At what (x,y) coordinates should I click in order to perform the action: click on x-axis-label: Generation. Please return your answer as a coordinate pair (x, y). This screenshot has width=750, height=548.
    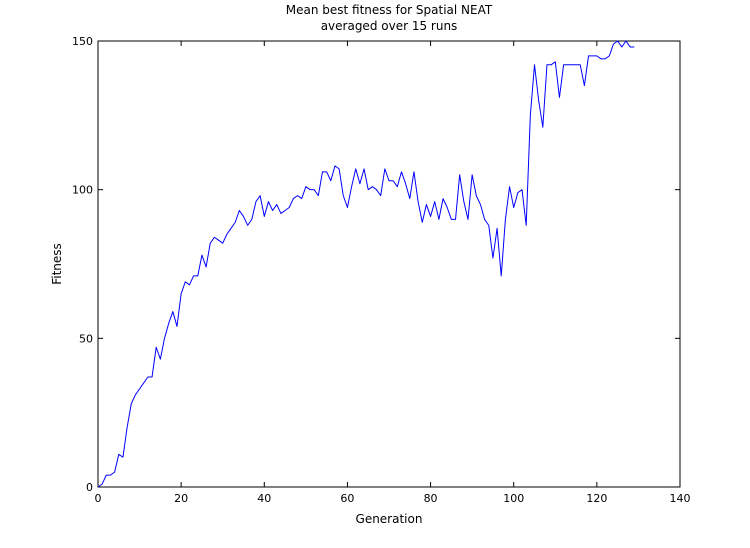
    Looking at the image, I should click on (389, 519).